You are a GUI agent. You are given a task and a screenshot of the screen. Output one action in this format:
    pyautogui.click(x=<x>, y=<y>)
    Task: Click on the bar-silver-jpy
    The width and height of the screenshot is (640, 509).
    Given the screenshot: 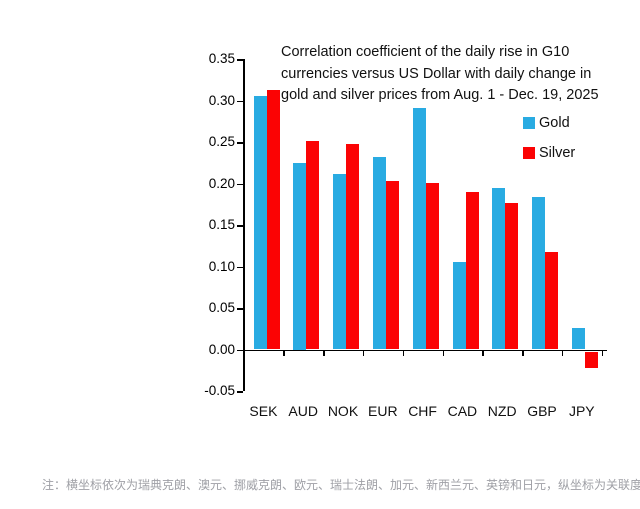 What is the action you would take?
    pyautogui.click(x=591, y=360)
    